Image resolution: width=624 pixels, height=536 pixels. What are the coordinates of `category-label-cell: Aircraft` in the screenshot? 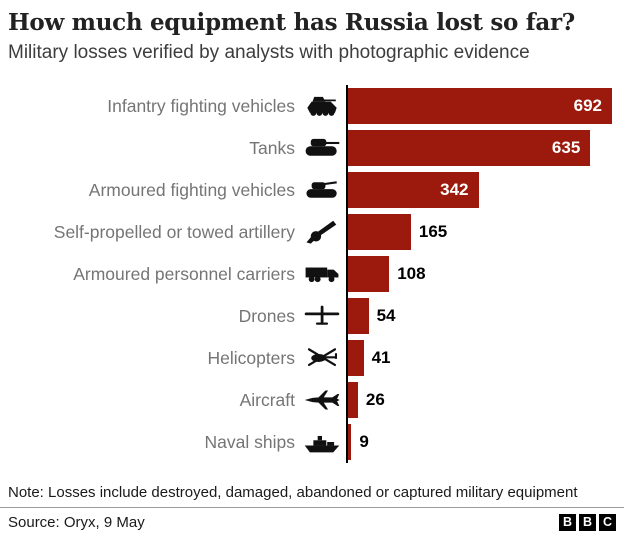 It's located at (173, 400).